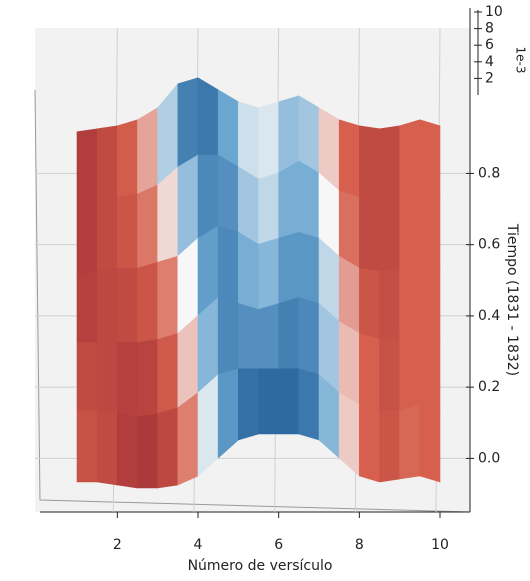  Describe the element at coordinates (198, 545) in the screenshot. I see `x-tick-label: 4` at that location.